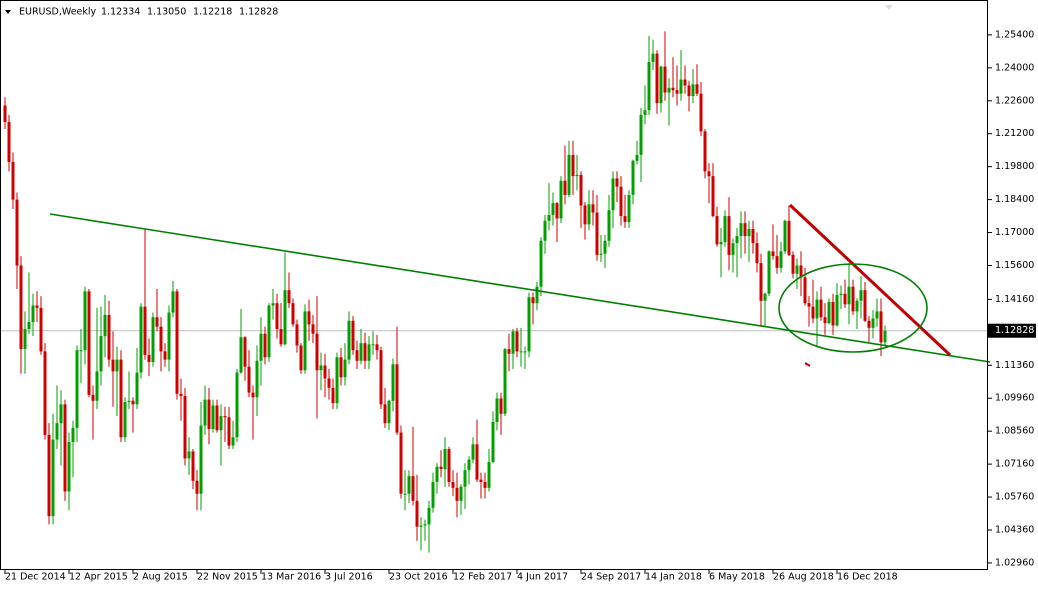 This screenshot has width=1038, height=589. Describe the element at coordinates (8, 12) in the screenshot. I see `menu-arrow` at that location.